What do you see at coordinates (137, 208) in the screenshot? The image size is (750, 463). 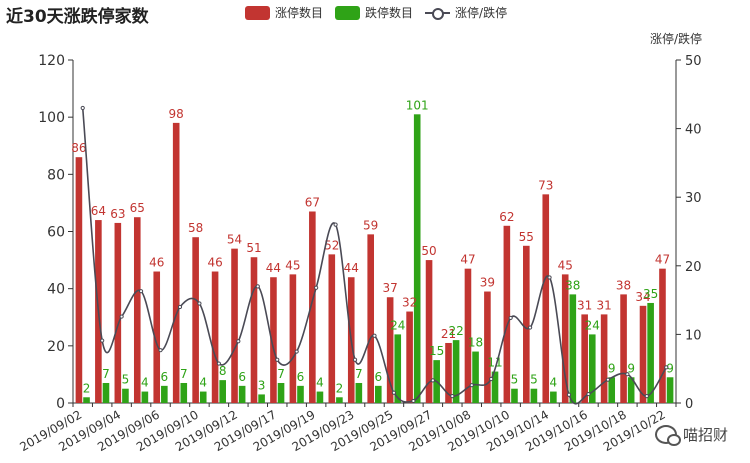 I see `data-label-limit-up: 65` at bounding box center [137, 208].